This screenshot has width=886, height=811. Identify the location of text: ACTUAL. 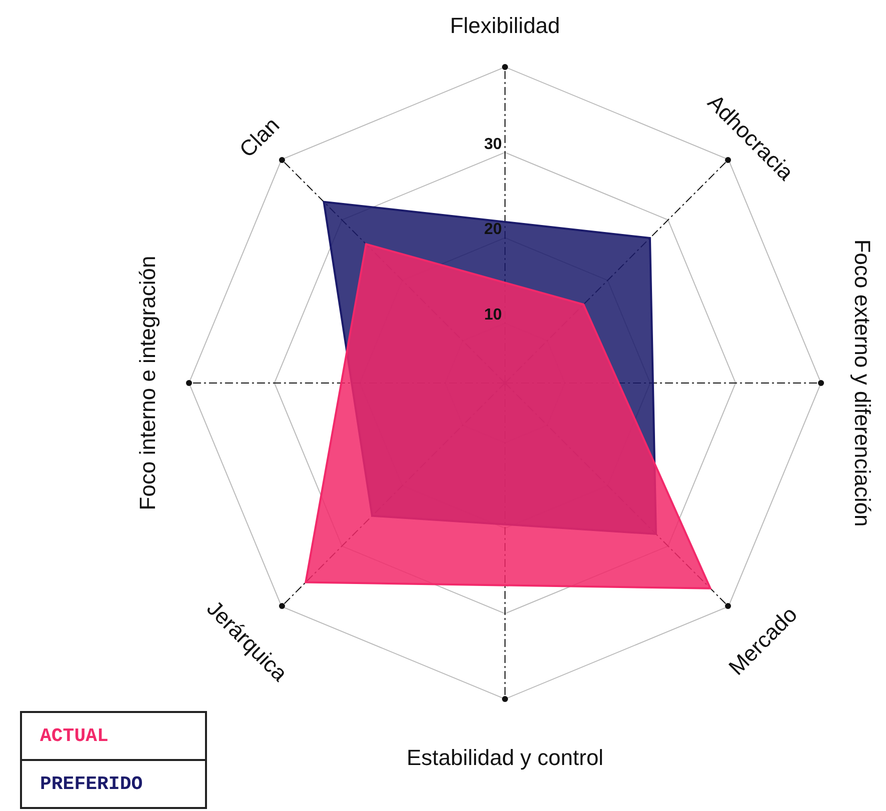
(74, 736).